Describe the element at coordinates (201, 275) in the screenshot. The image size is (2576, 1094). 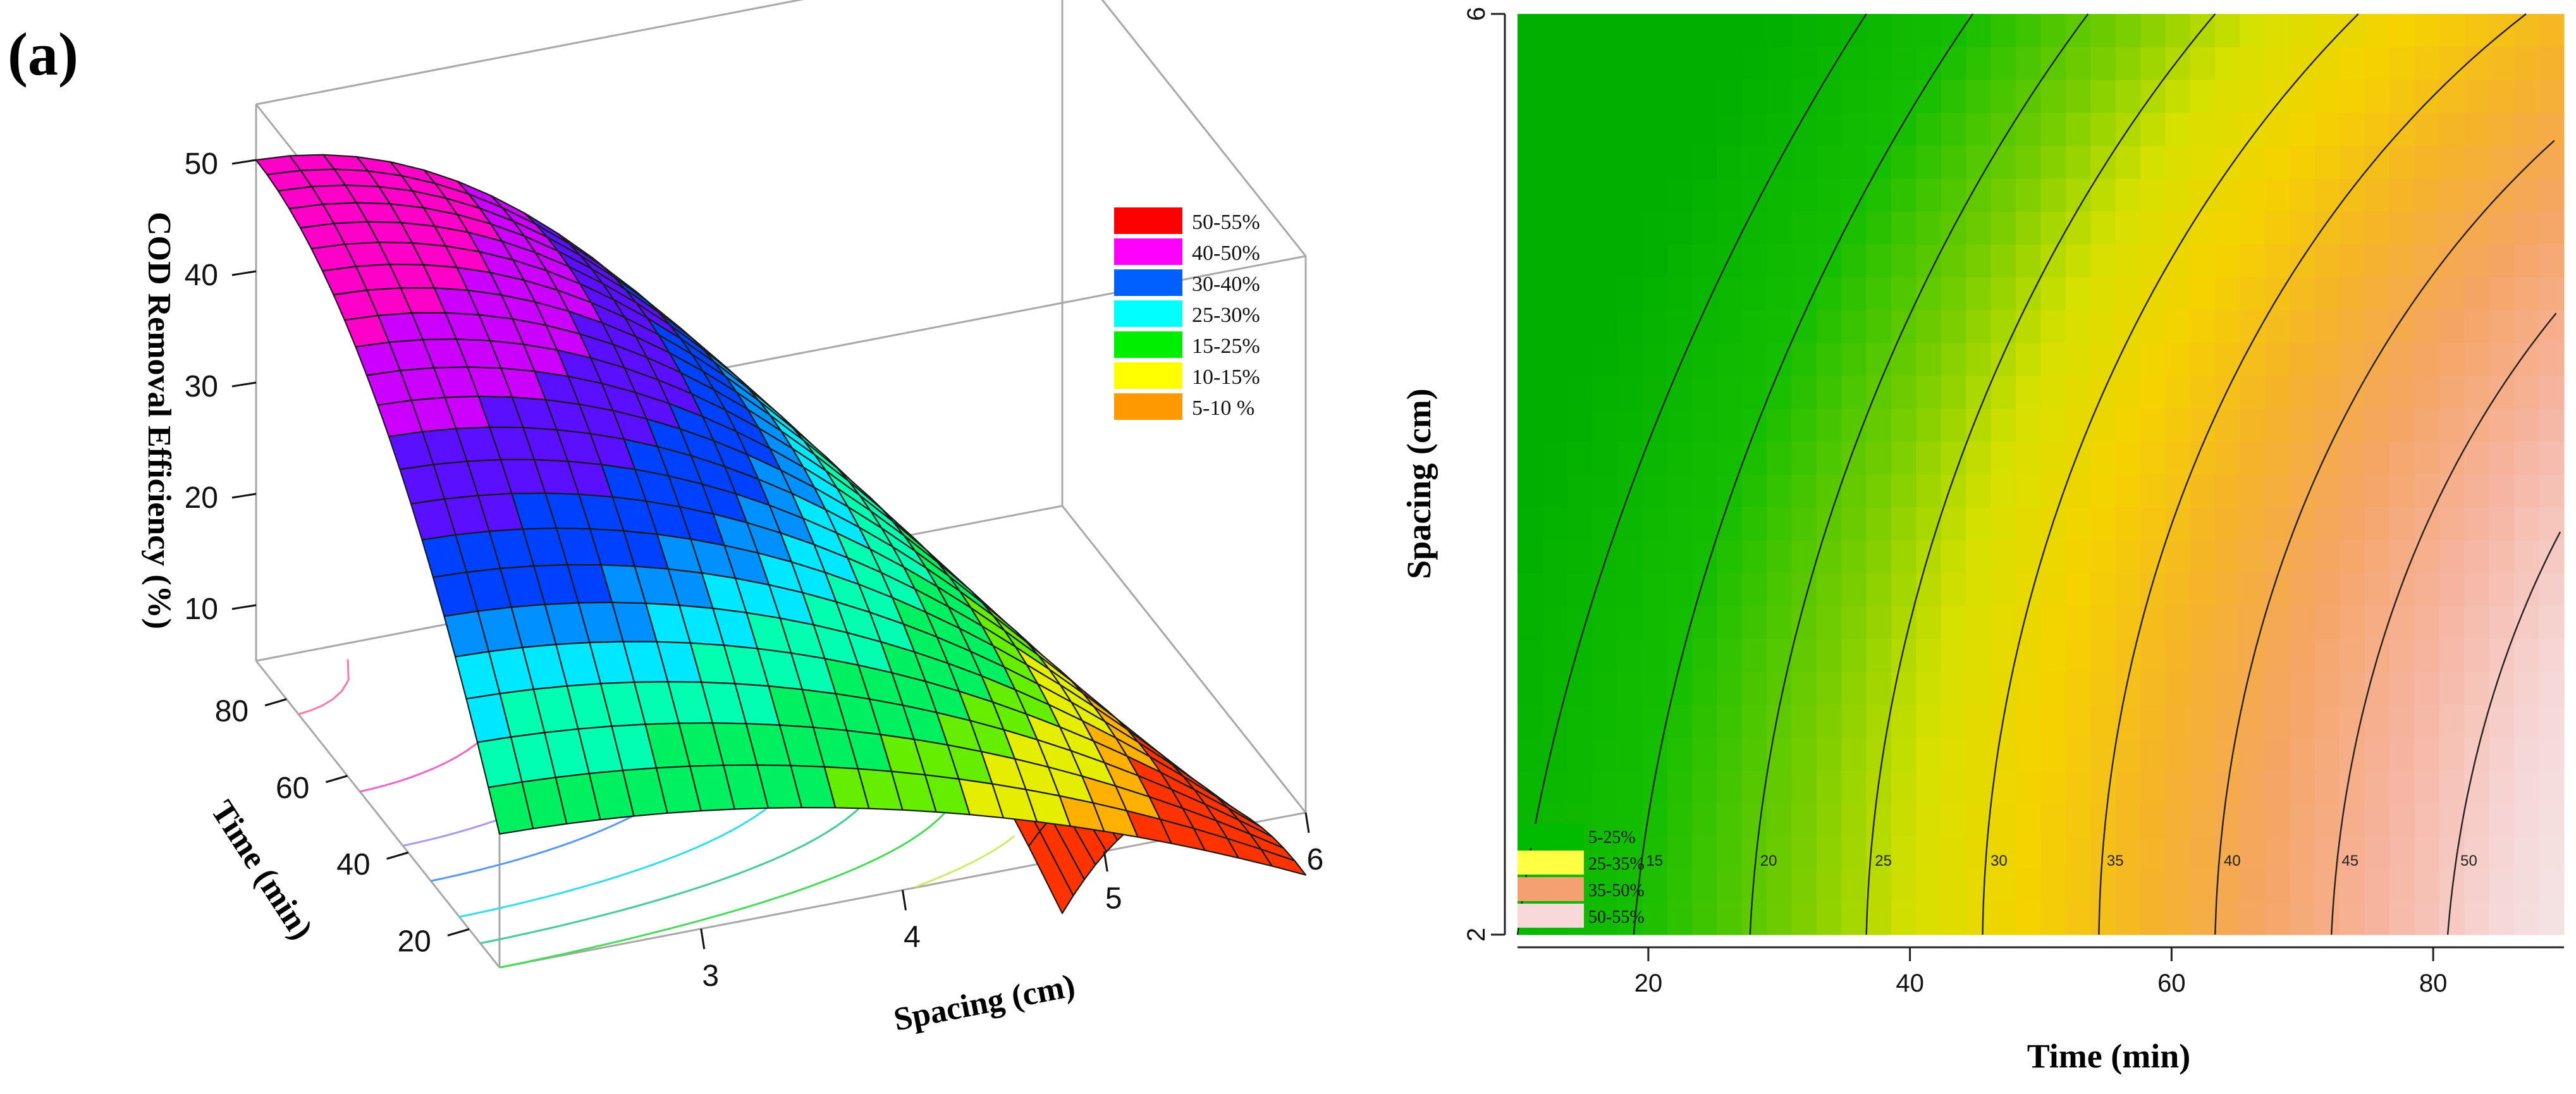
I see `z-tick-label: 40` at that location.